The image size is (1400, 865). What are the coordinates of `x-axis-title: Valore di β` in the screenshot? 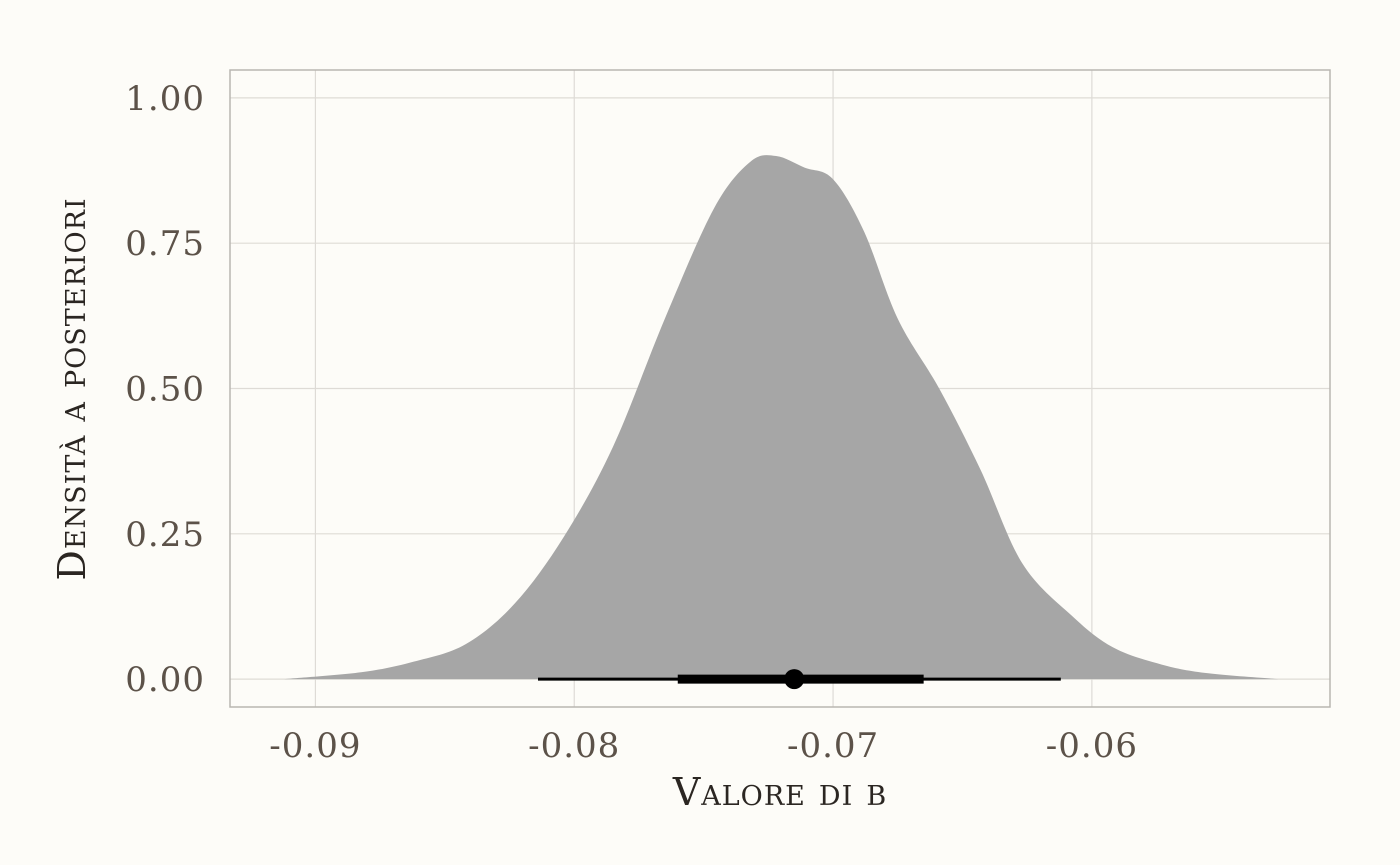 It's located at (779, 792).